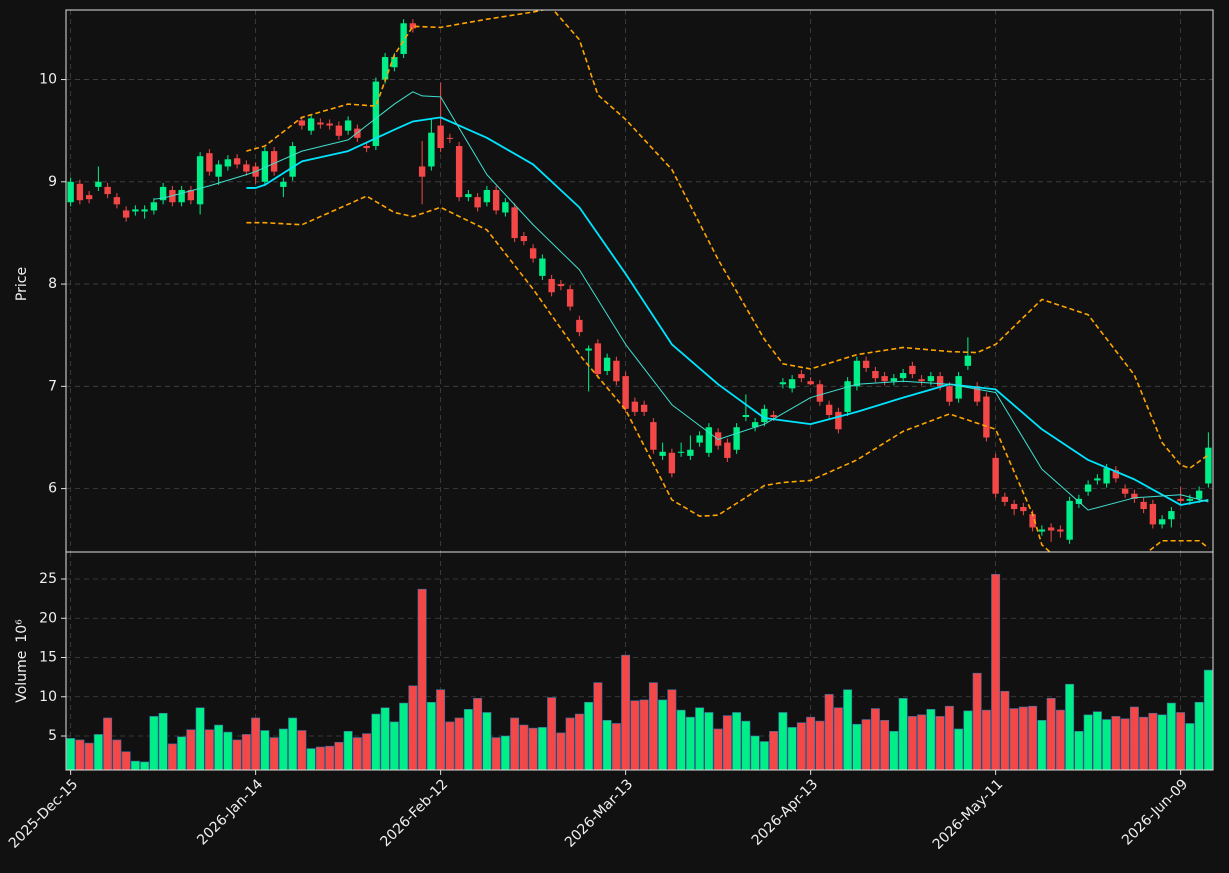 This screenshot has height=873, width=1229. Describe the element at coordinates (52, 386) in the screenshot. I see `y-tick-label: 7` at that location.